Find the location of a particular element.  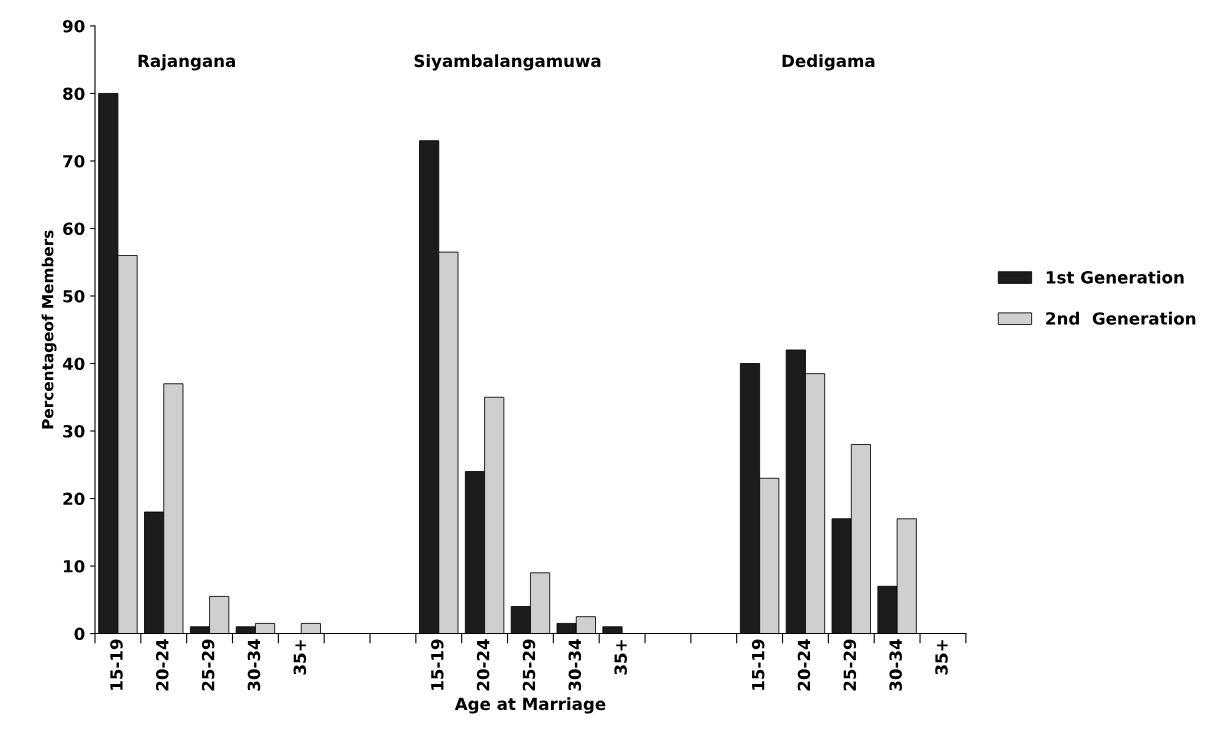

x-axis-title: Age at Marriage is located at coordinates (530, 705).